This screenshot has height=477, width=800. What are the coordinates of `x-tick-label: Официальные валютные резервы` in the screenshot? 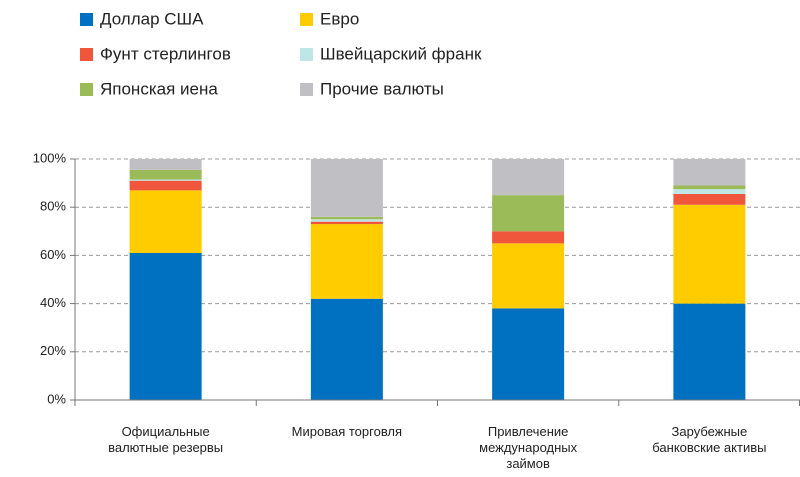 It's located at (166, 439).